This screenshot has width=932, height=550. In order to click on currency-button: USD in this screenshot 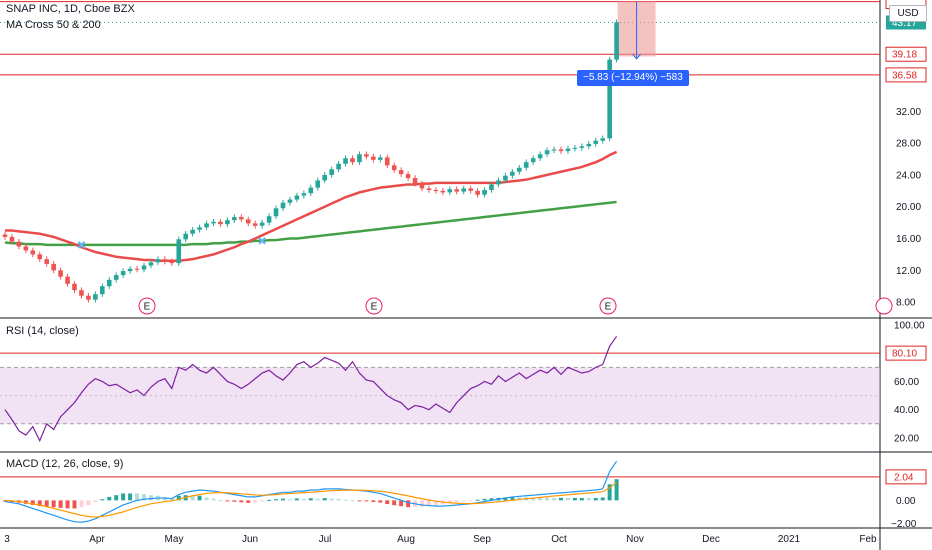, I will do `click(908, 13)`.